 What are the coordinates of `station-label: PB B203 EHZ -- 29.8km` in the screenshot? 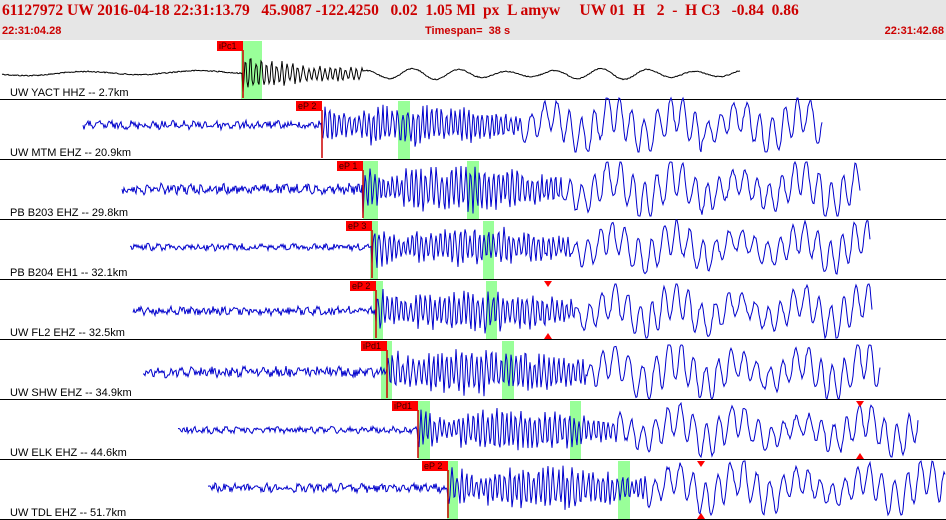 It's located at (69, 213).